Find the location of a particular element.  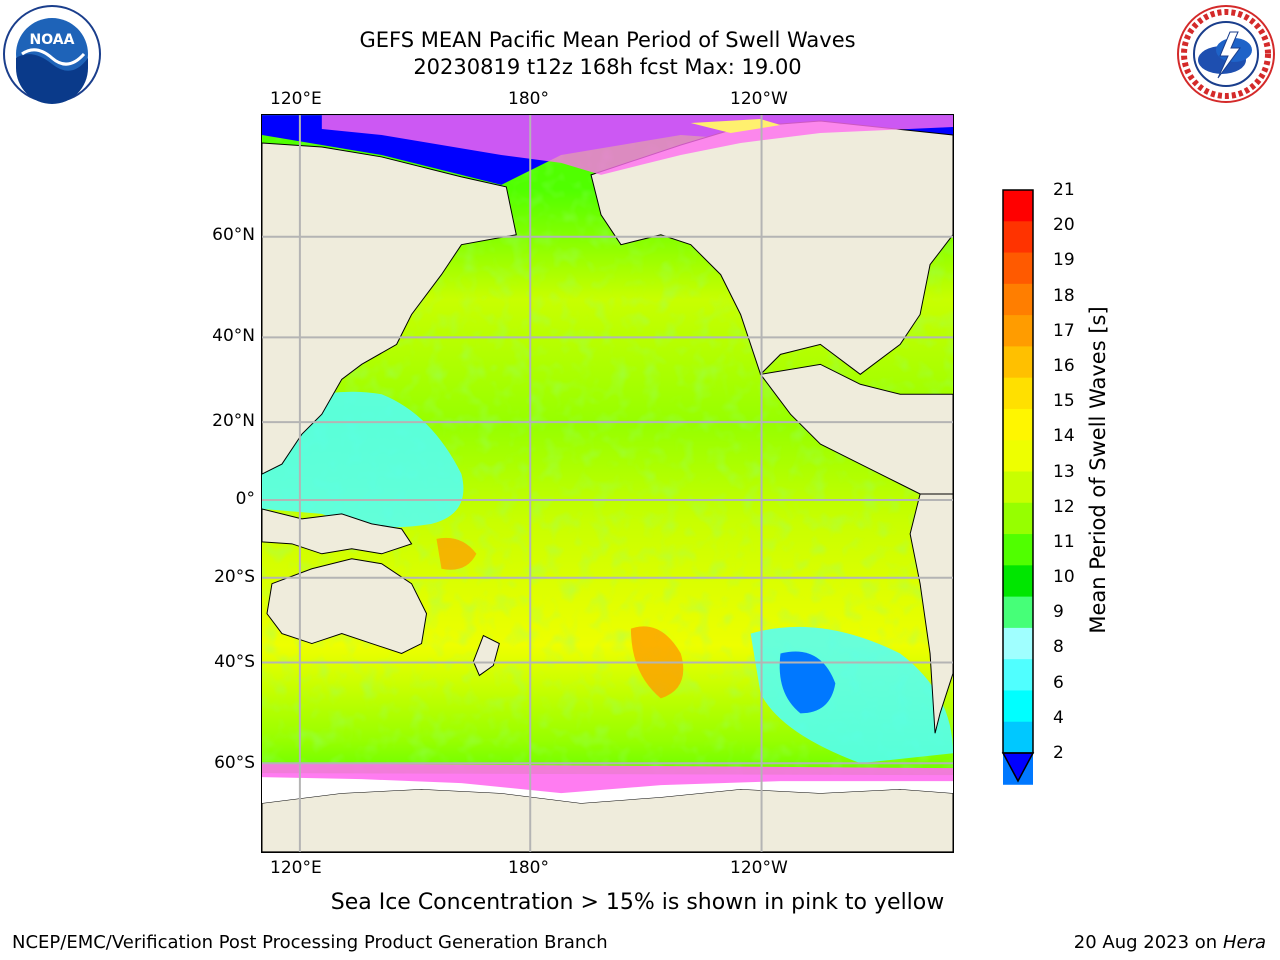

land-asia is located at coordinates (389, 308).